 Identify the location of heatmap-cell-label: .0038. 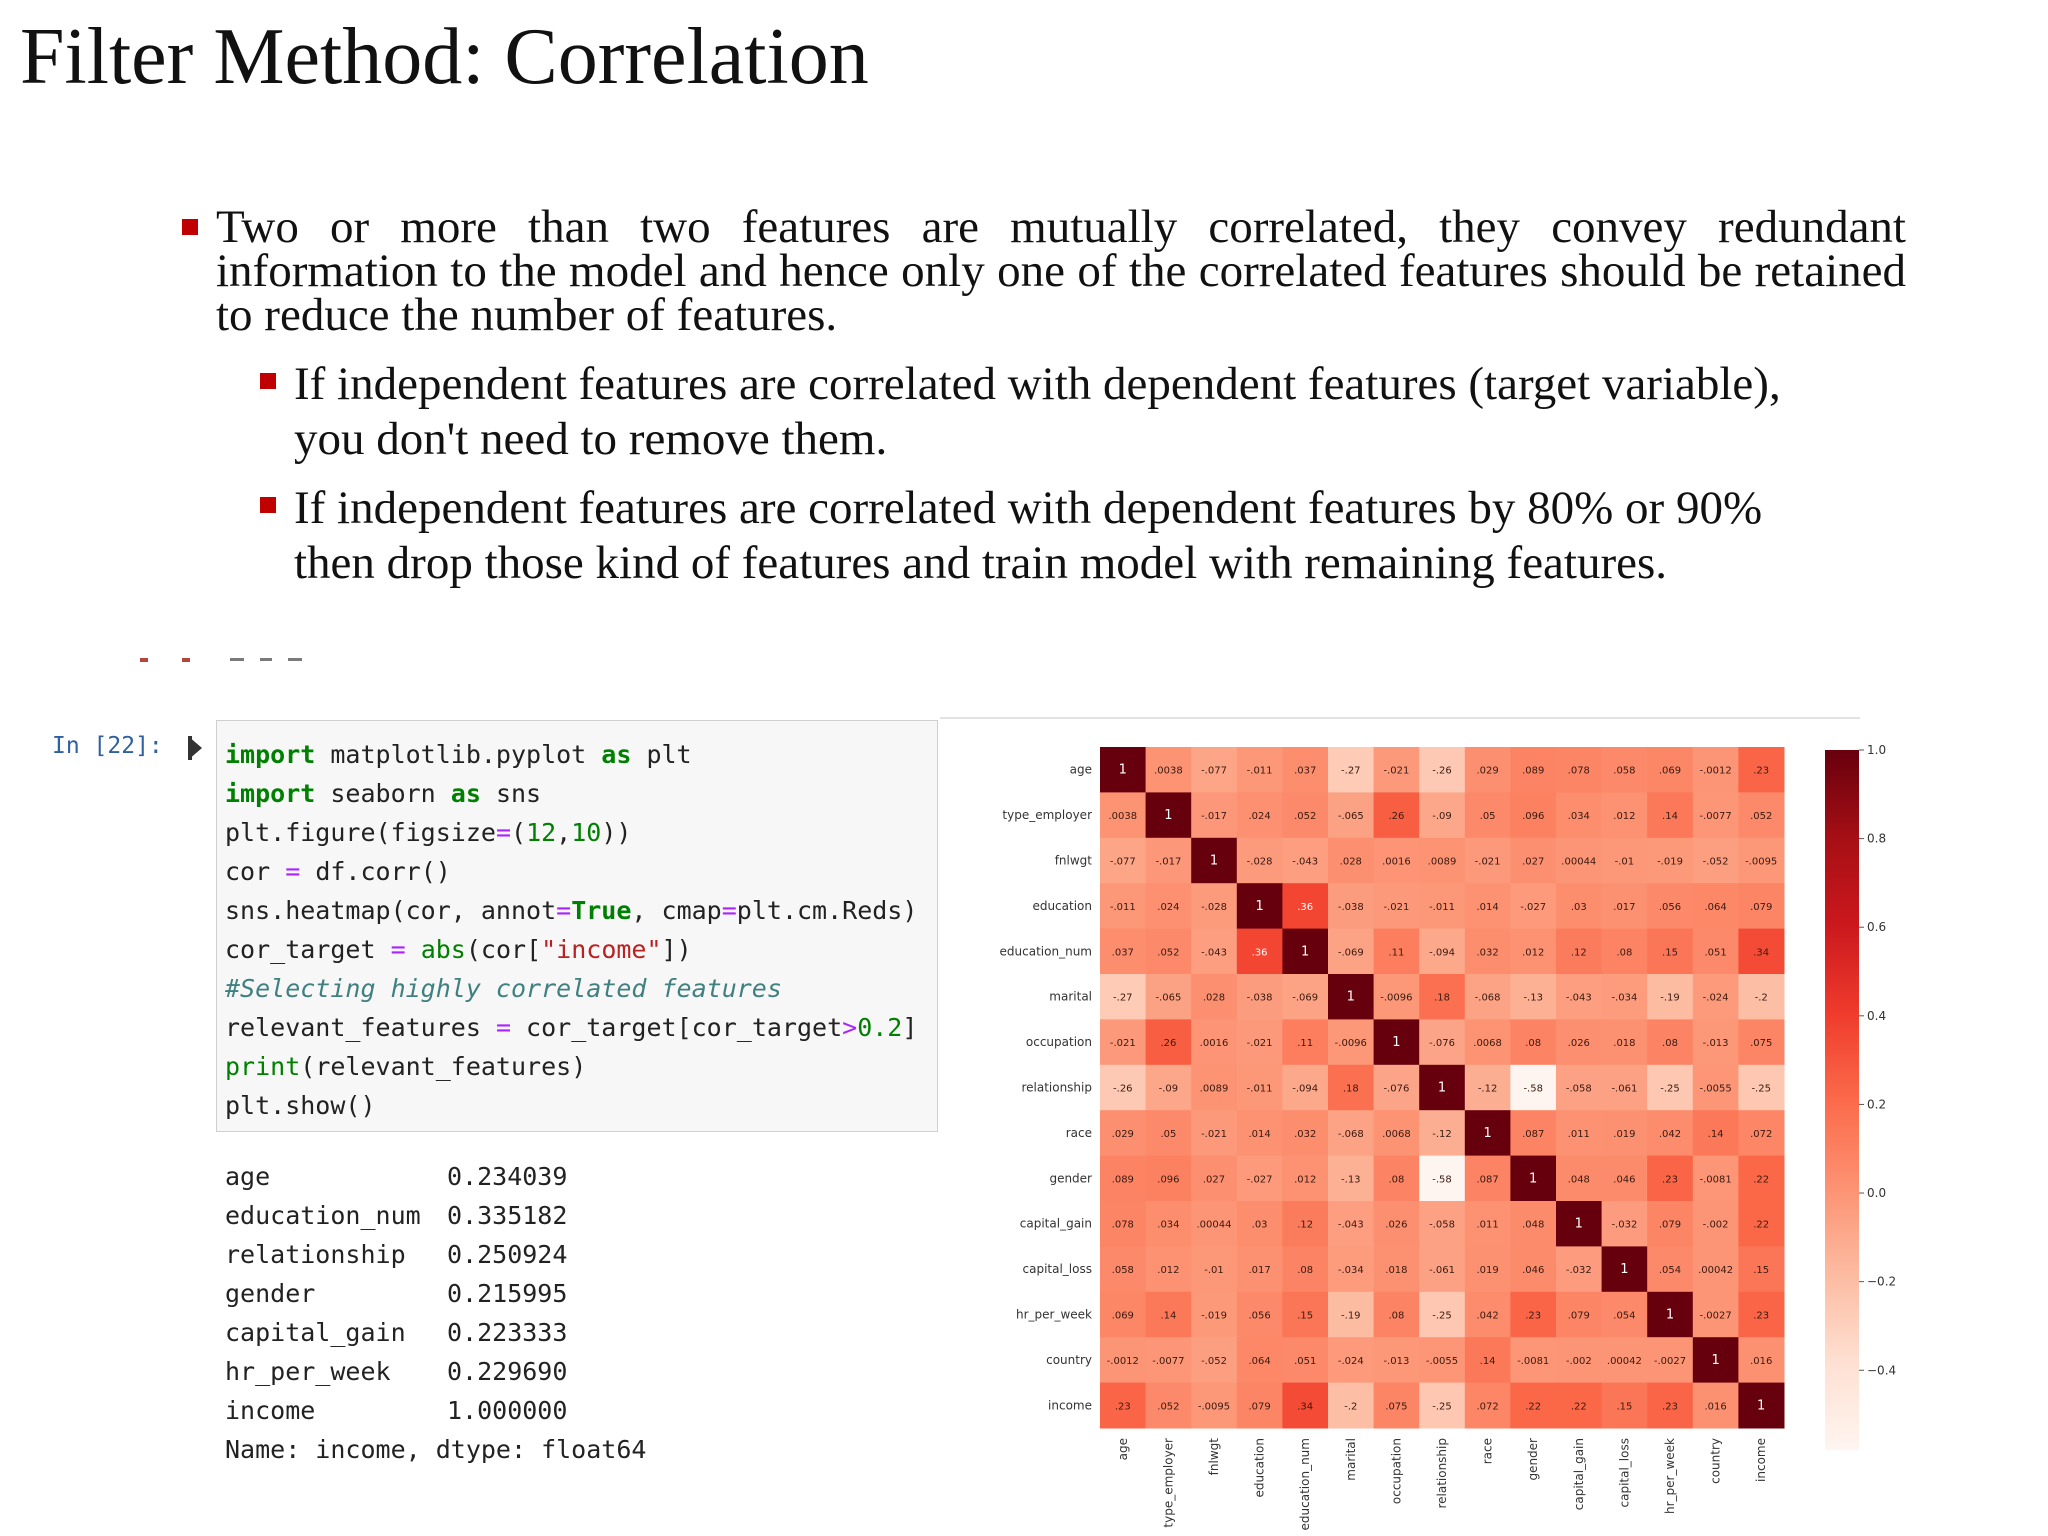
(1168, 771).